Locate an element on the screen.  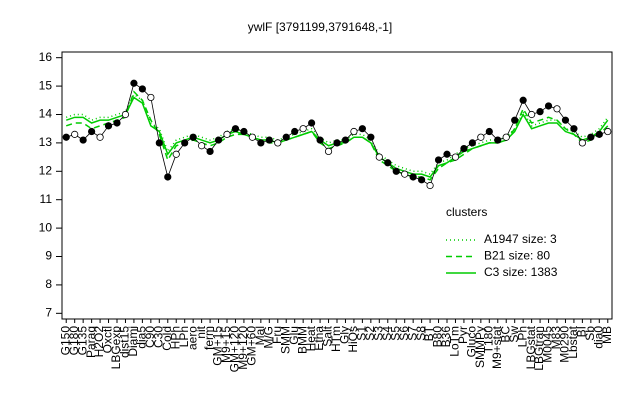
x-tick-label: C30 is located at coordinates (158, 337).